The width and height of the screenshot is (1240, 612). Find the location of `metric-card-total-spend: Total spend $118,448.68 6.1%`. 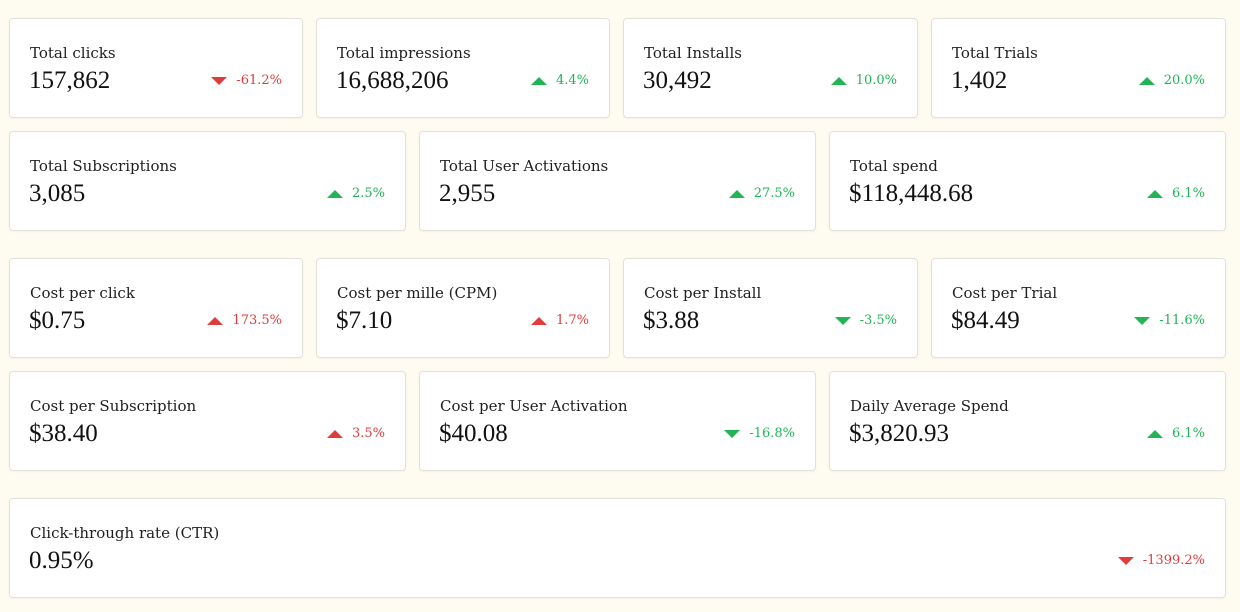

metric-card-total-spend: Total spend $118,448.68 6.1% is located at coordinates (1027, 181).